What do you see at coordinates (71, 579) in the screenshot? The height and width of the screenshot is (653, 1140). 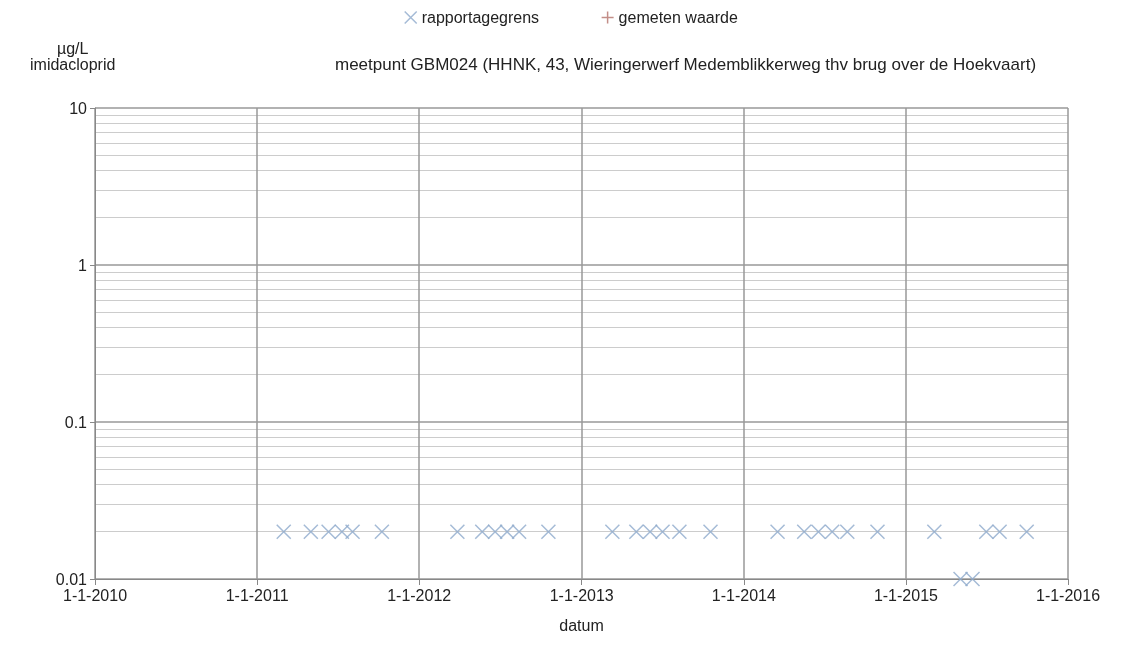 I see `y-tick-label: 0.01` at bounding box center [71, 579].